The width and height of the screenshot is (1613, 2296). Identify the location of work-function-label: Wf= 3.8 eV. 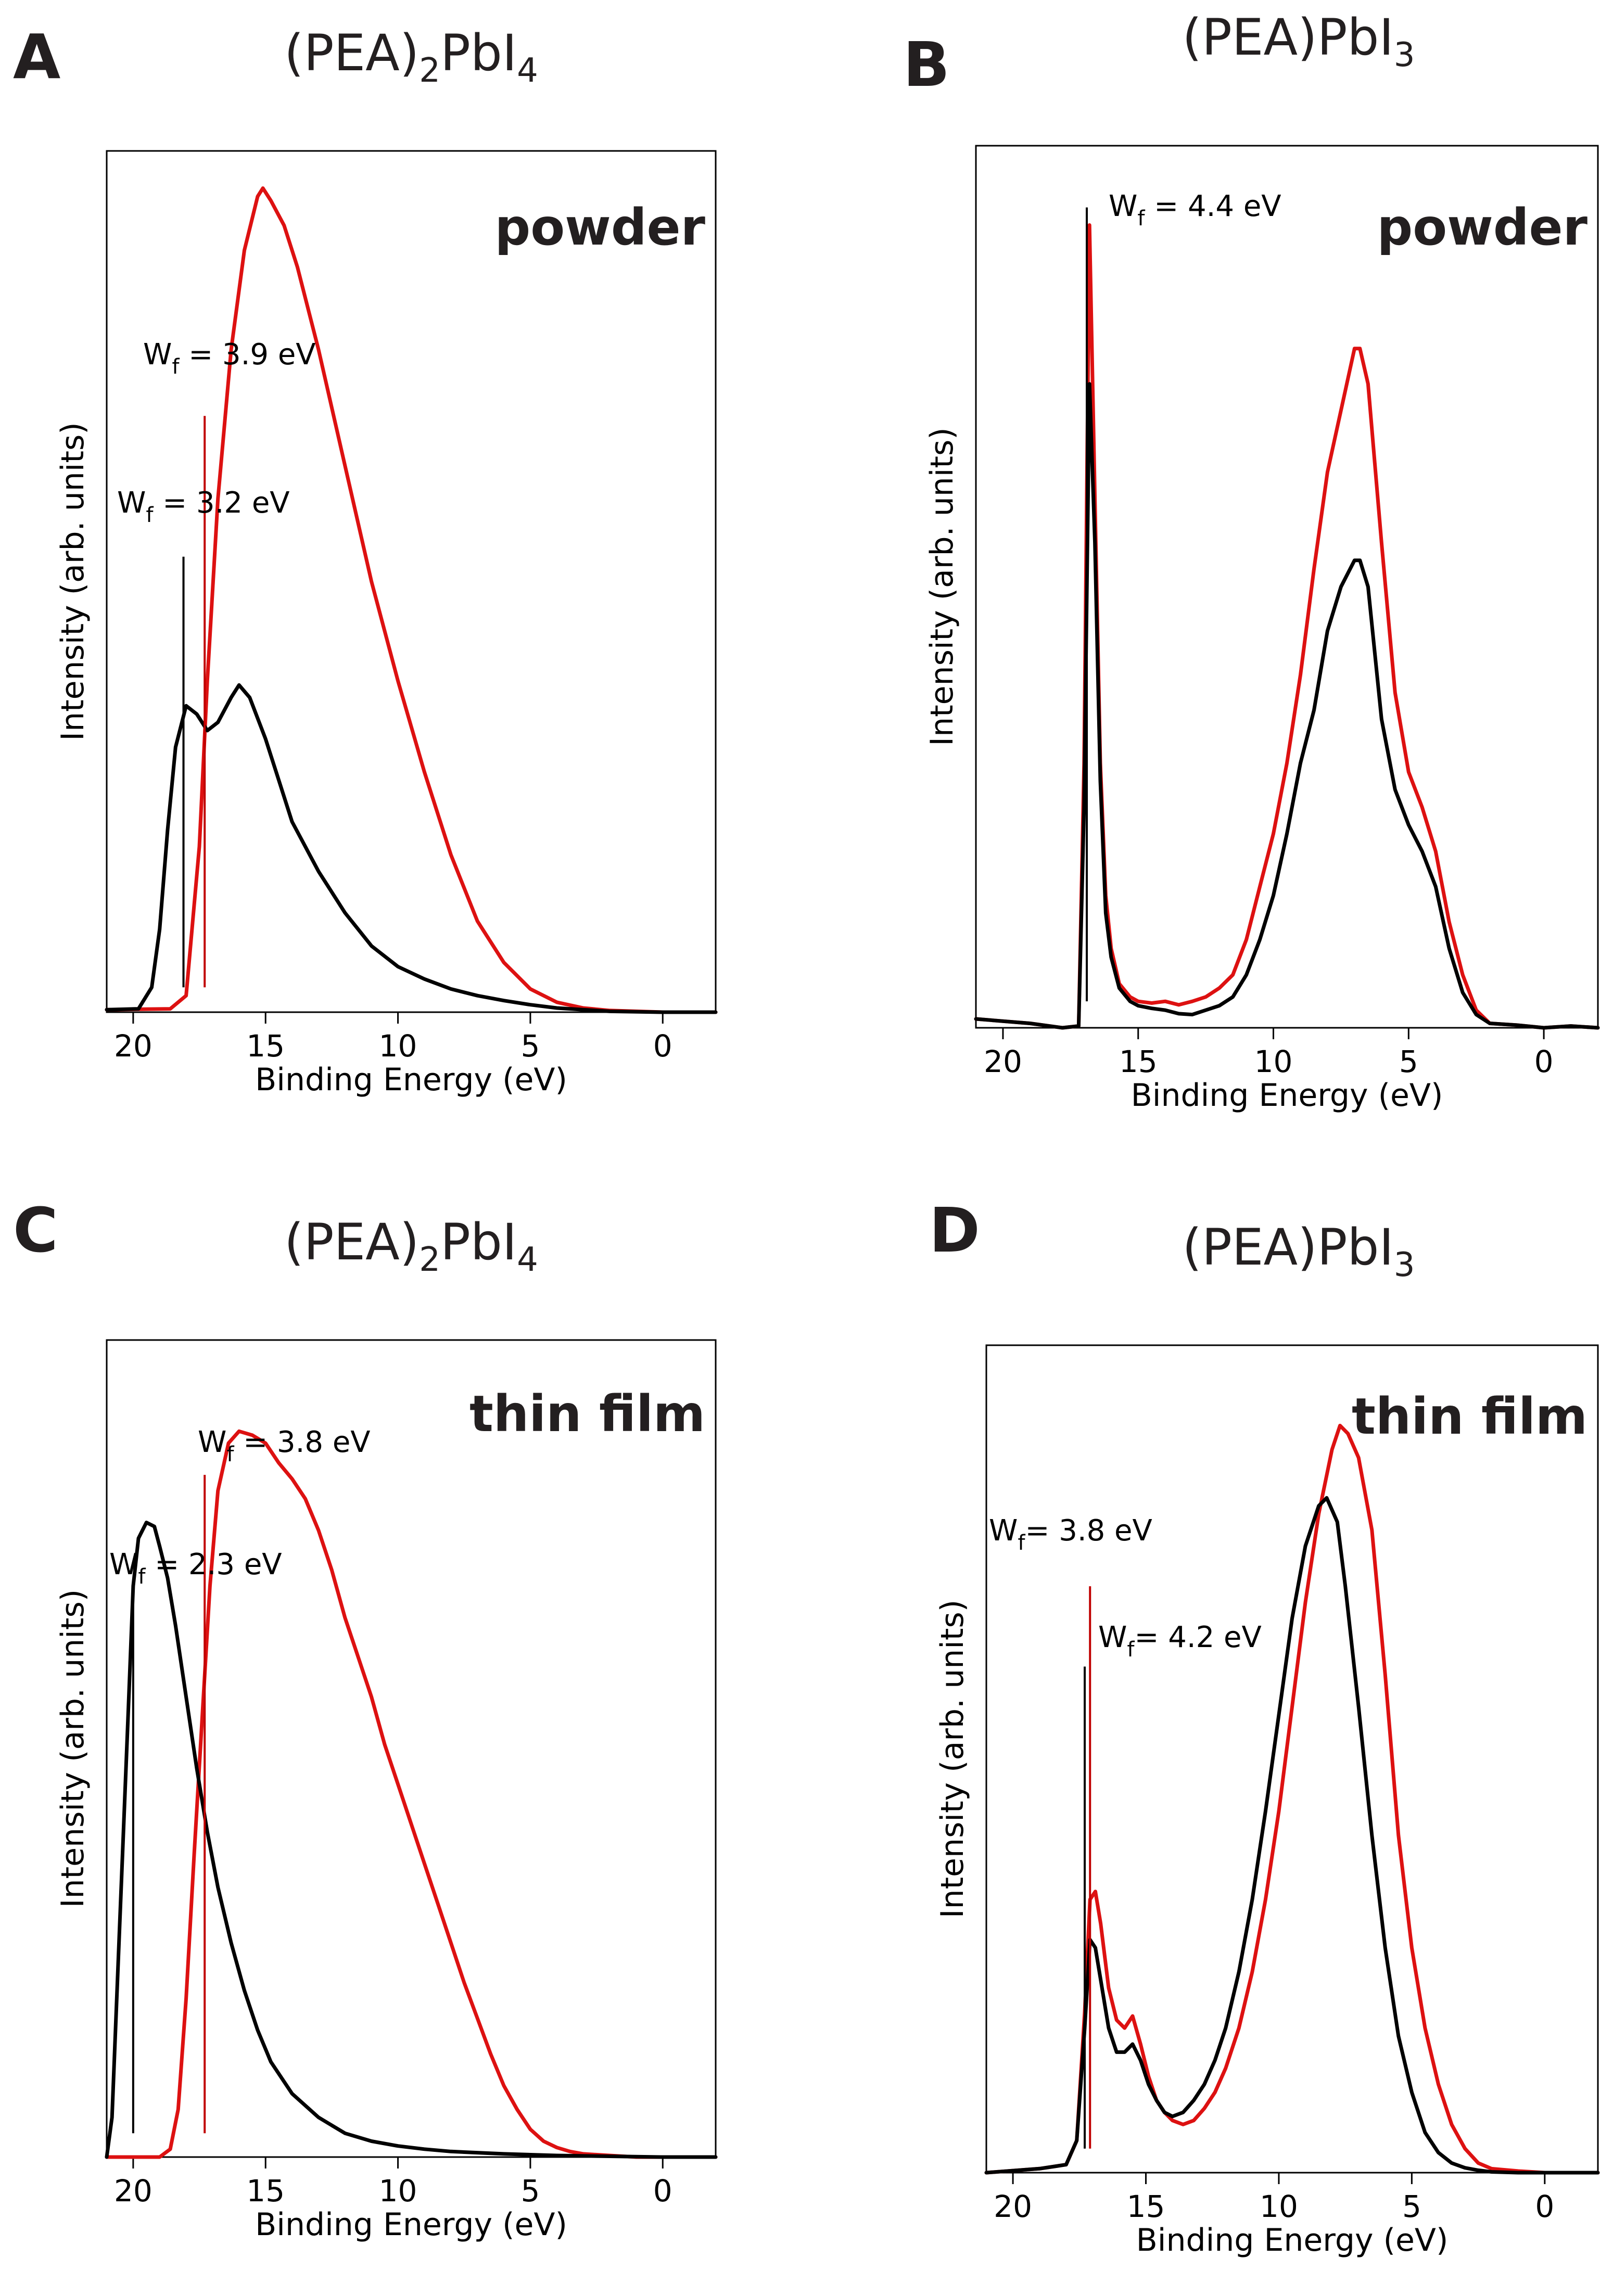
(1070, 1534).